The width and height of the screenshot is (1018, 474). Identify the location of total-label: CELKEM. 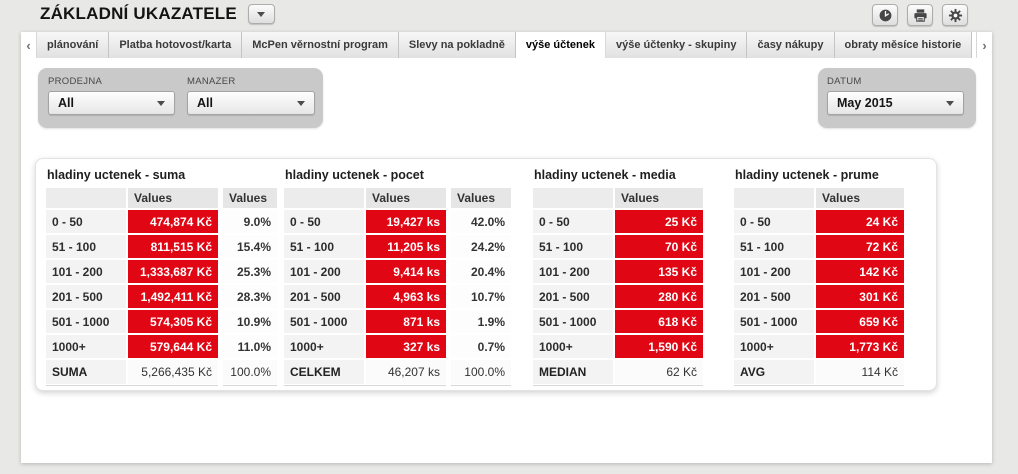
(324, 372).